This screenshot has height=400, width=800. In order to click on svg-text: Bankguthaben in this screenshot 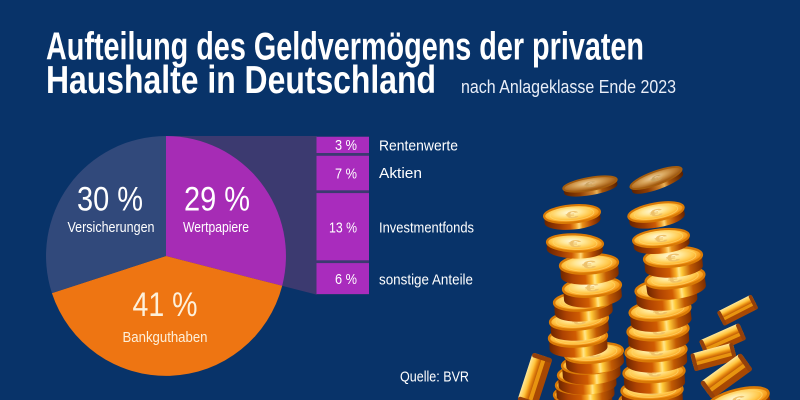, I will do `click(165, 337)`.